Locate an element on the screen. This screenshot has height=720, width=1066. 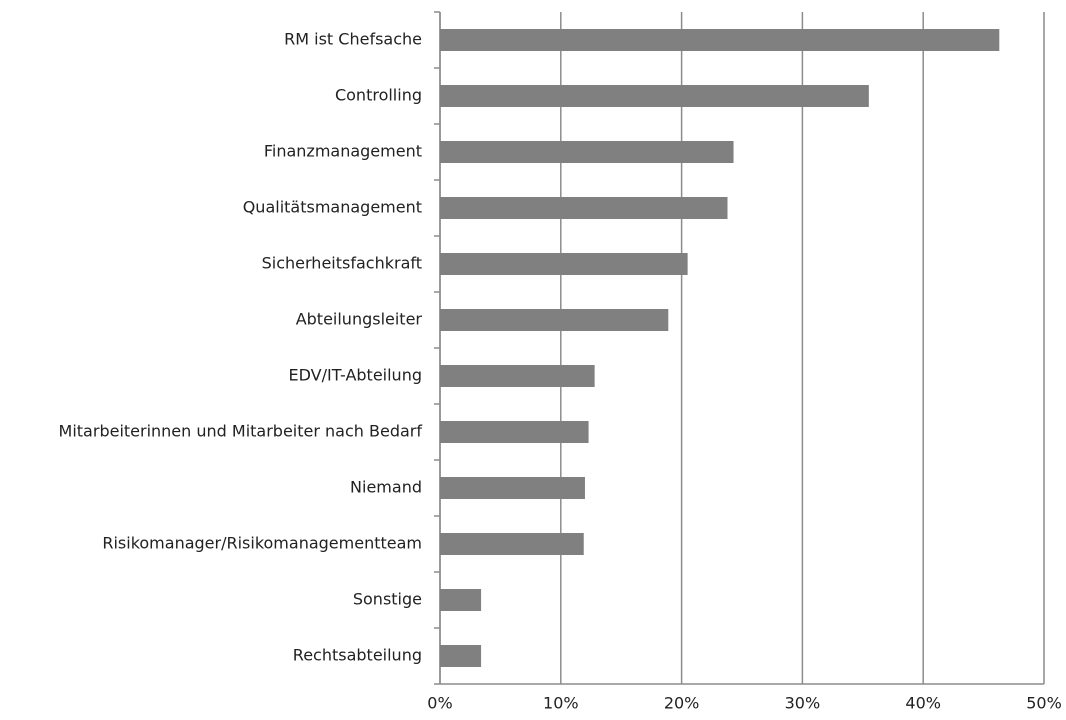
y-tick-label: Sonstige is located at coordinates (387, 599).